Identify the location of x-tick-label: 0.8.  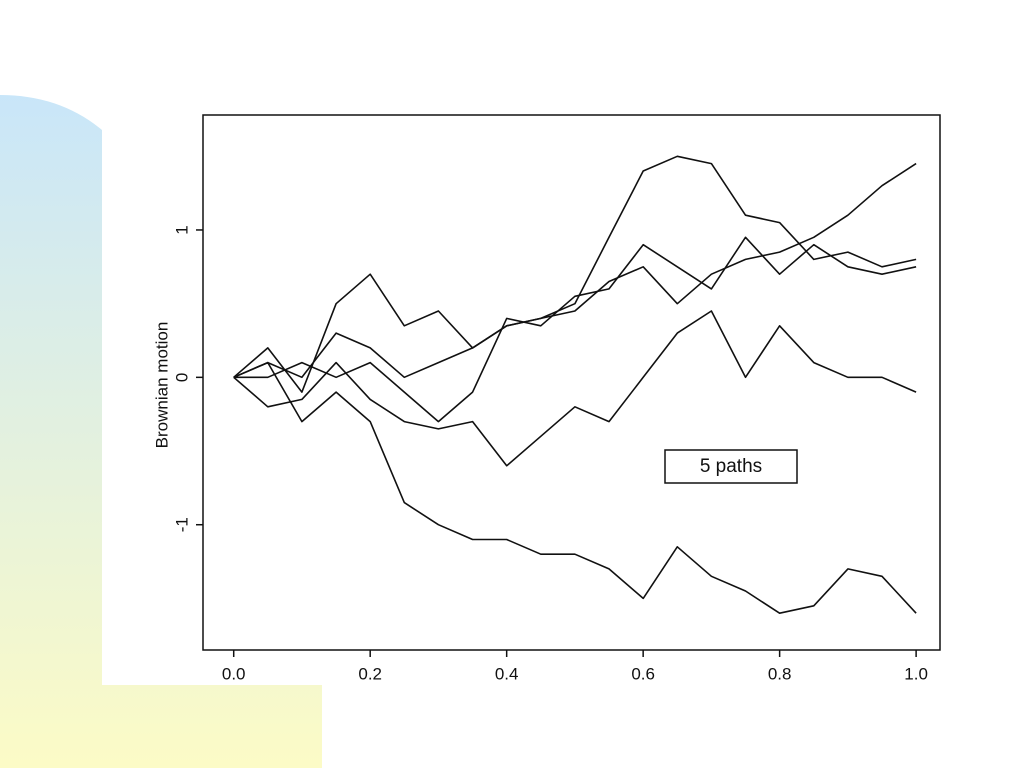
(780, 673).